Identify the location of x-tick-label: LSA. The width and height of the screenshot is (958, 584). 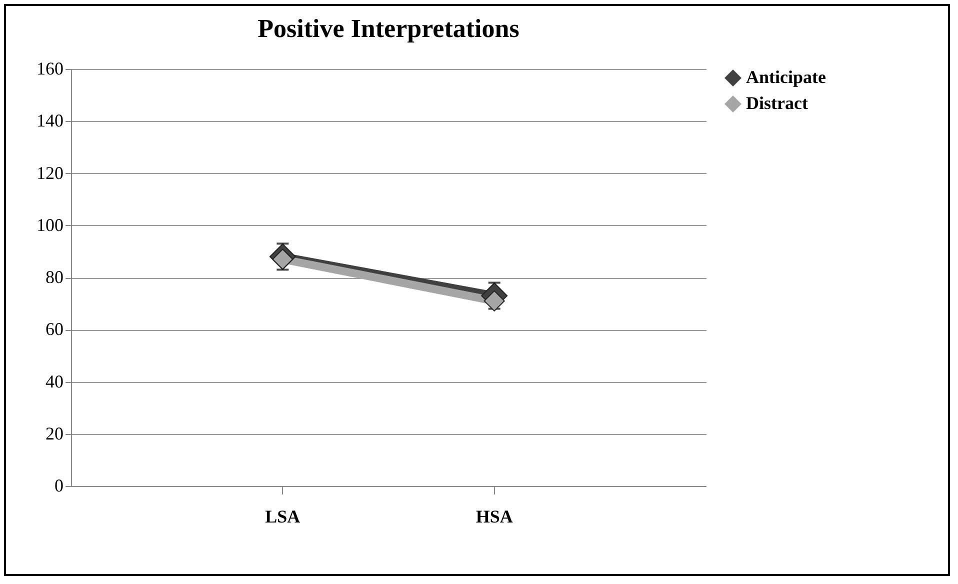
(282, 516).